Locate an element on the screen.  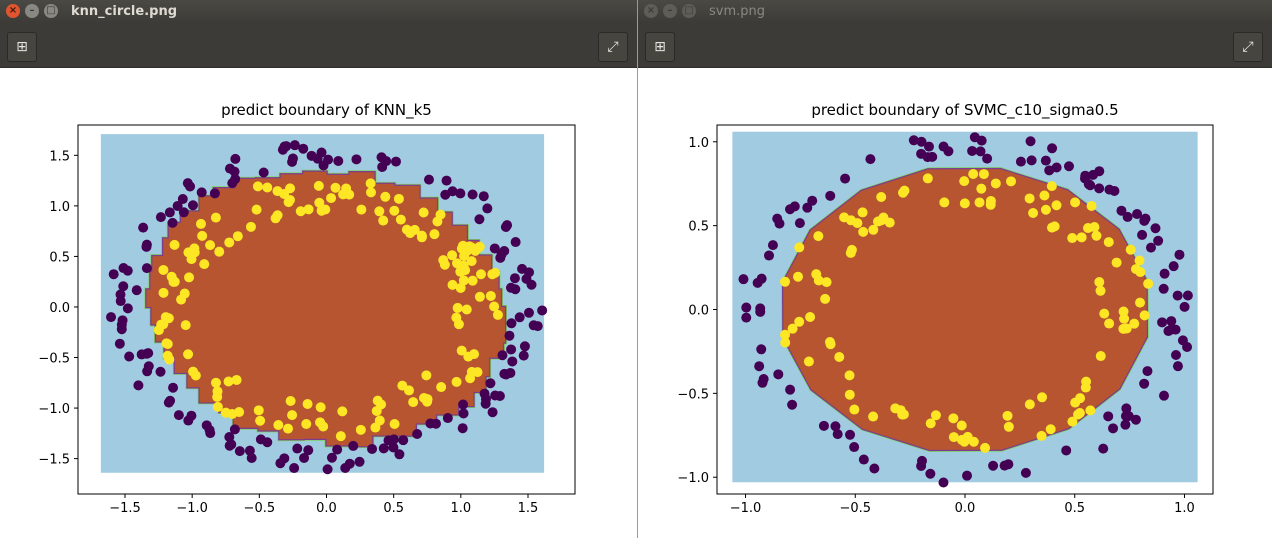
window-titlebar: × – □ svm.png is located at coordinates (955, 12).